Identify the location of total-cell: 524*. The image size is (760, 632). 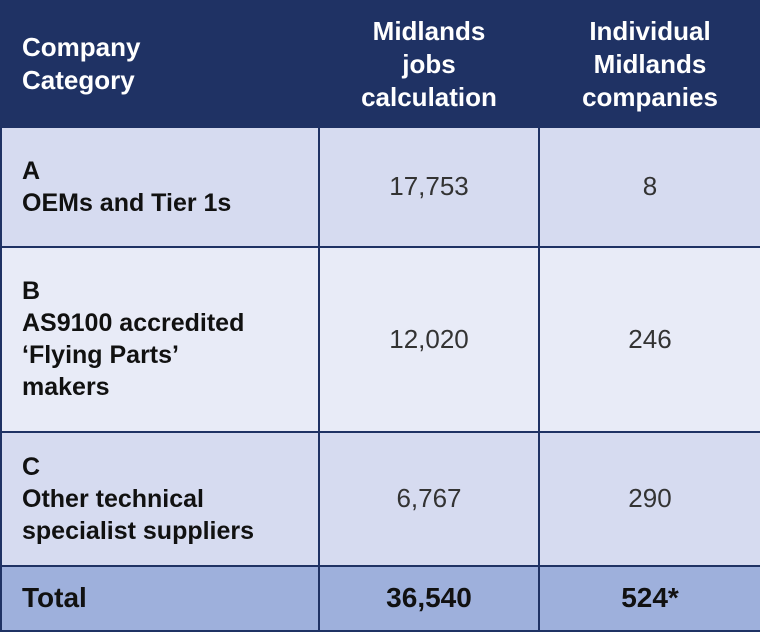
(649, 598).